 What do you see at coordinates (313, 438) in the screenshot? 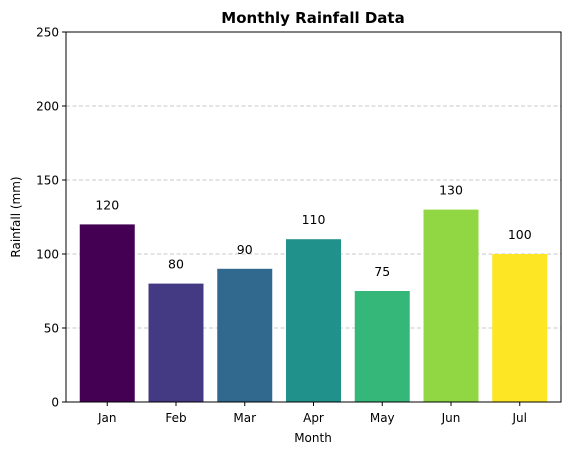
I see `x-axis-title: Month` at bounding box center [313, 438].